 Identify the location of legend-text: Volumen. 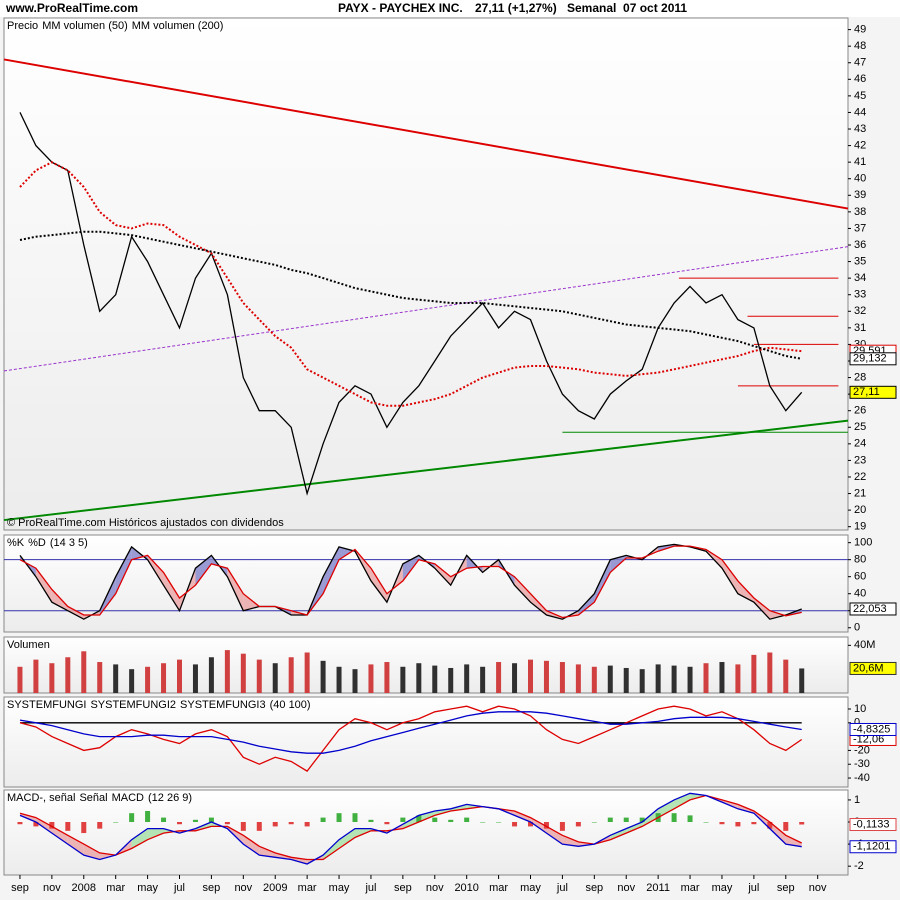
(28, 645).